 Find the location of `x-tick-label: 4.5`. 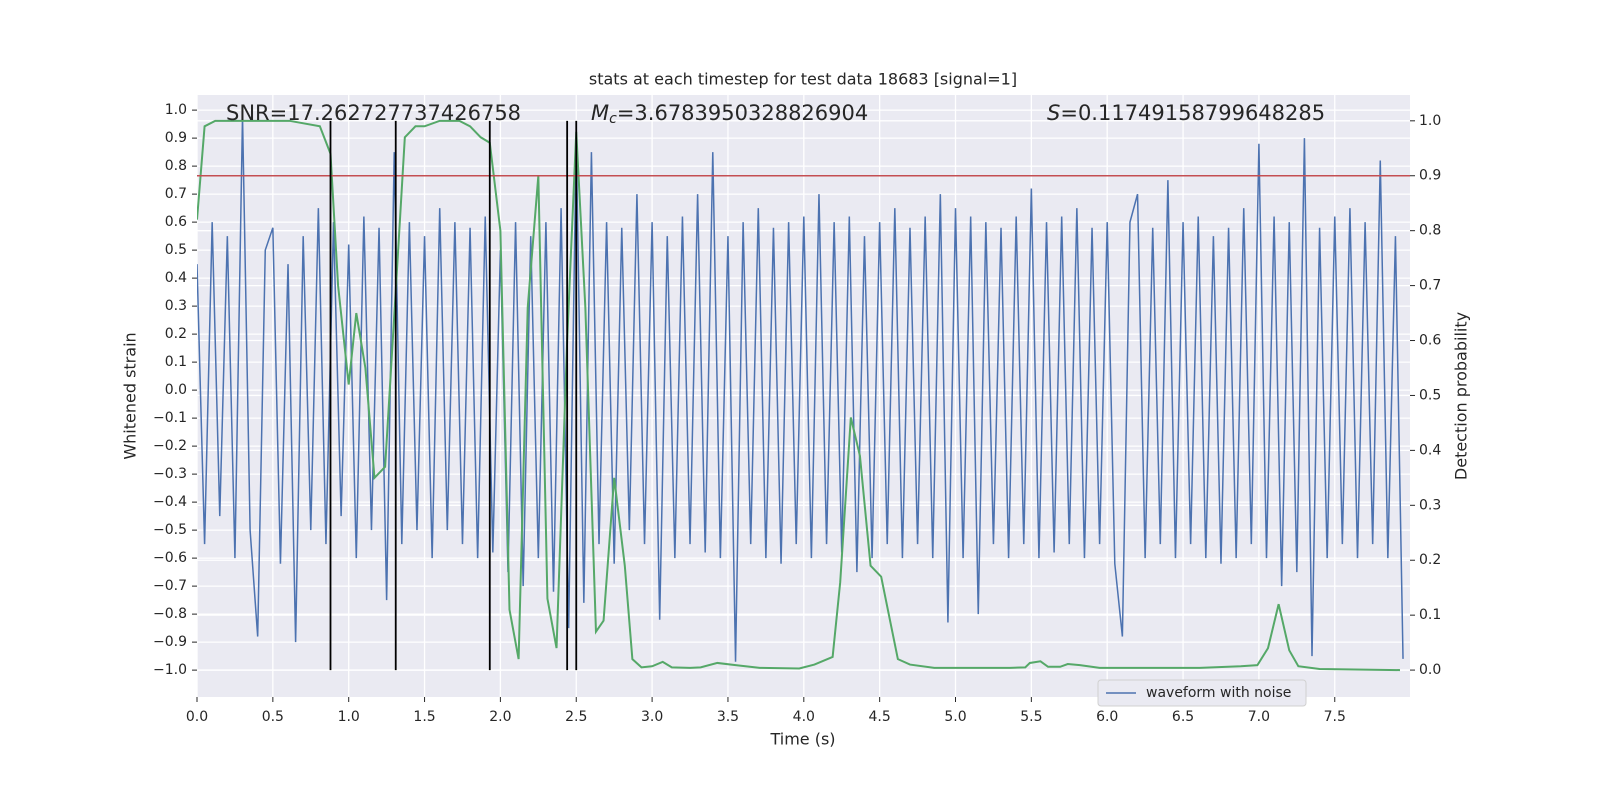

x-tick-label: 4.5 is located at coordinates (880, 717).